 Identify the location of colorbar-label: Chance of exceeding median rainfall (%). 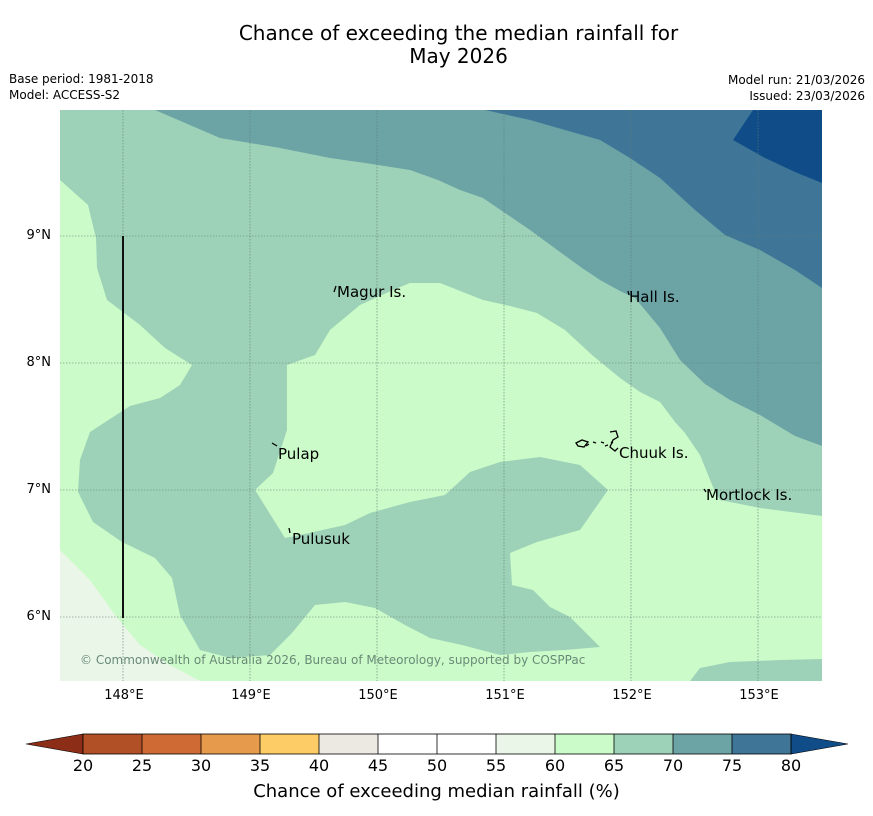
(436, 791).